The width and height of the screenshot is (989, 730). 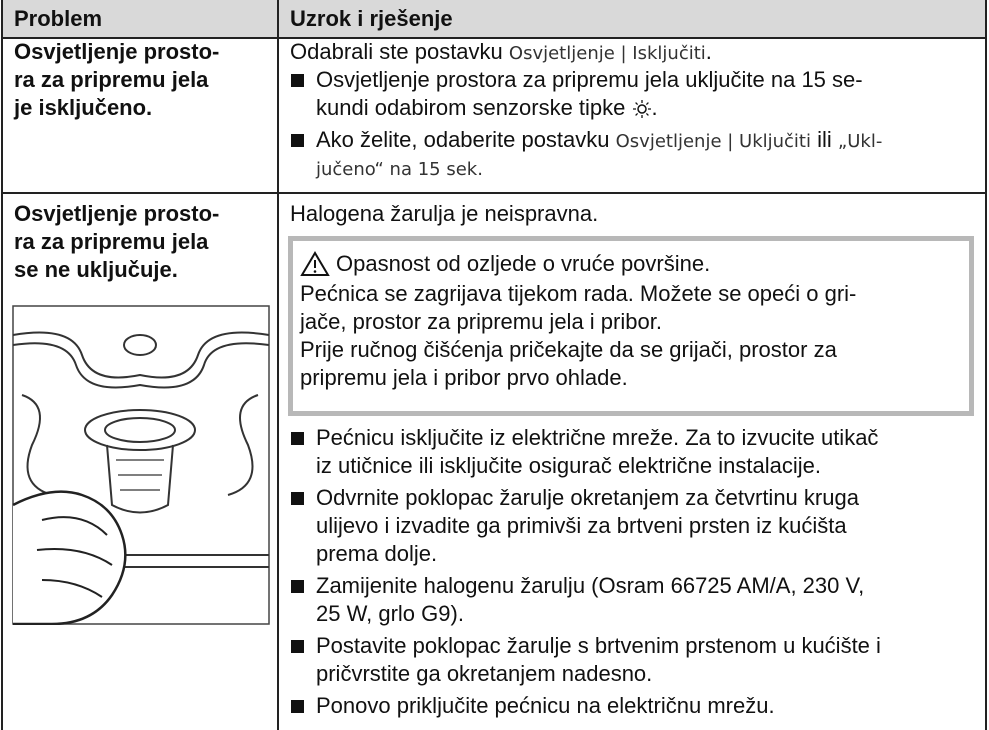 I want to click on text: Halogena žarulja je neispravna., so click(x=444, y=213).